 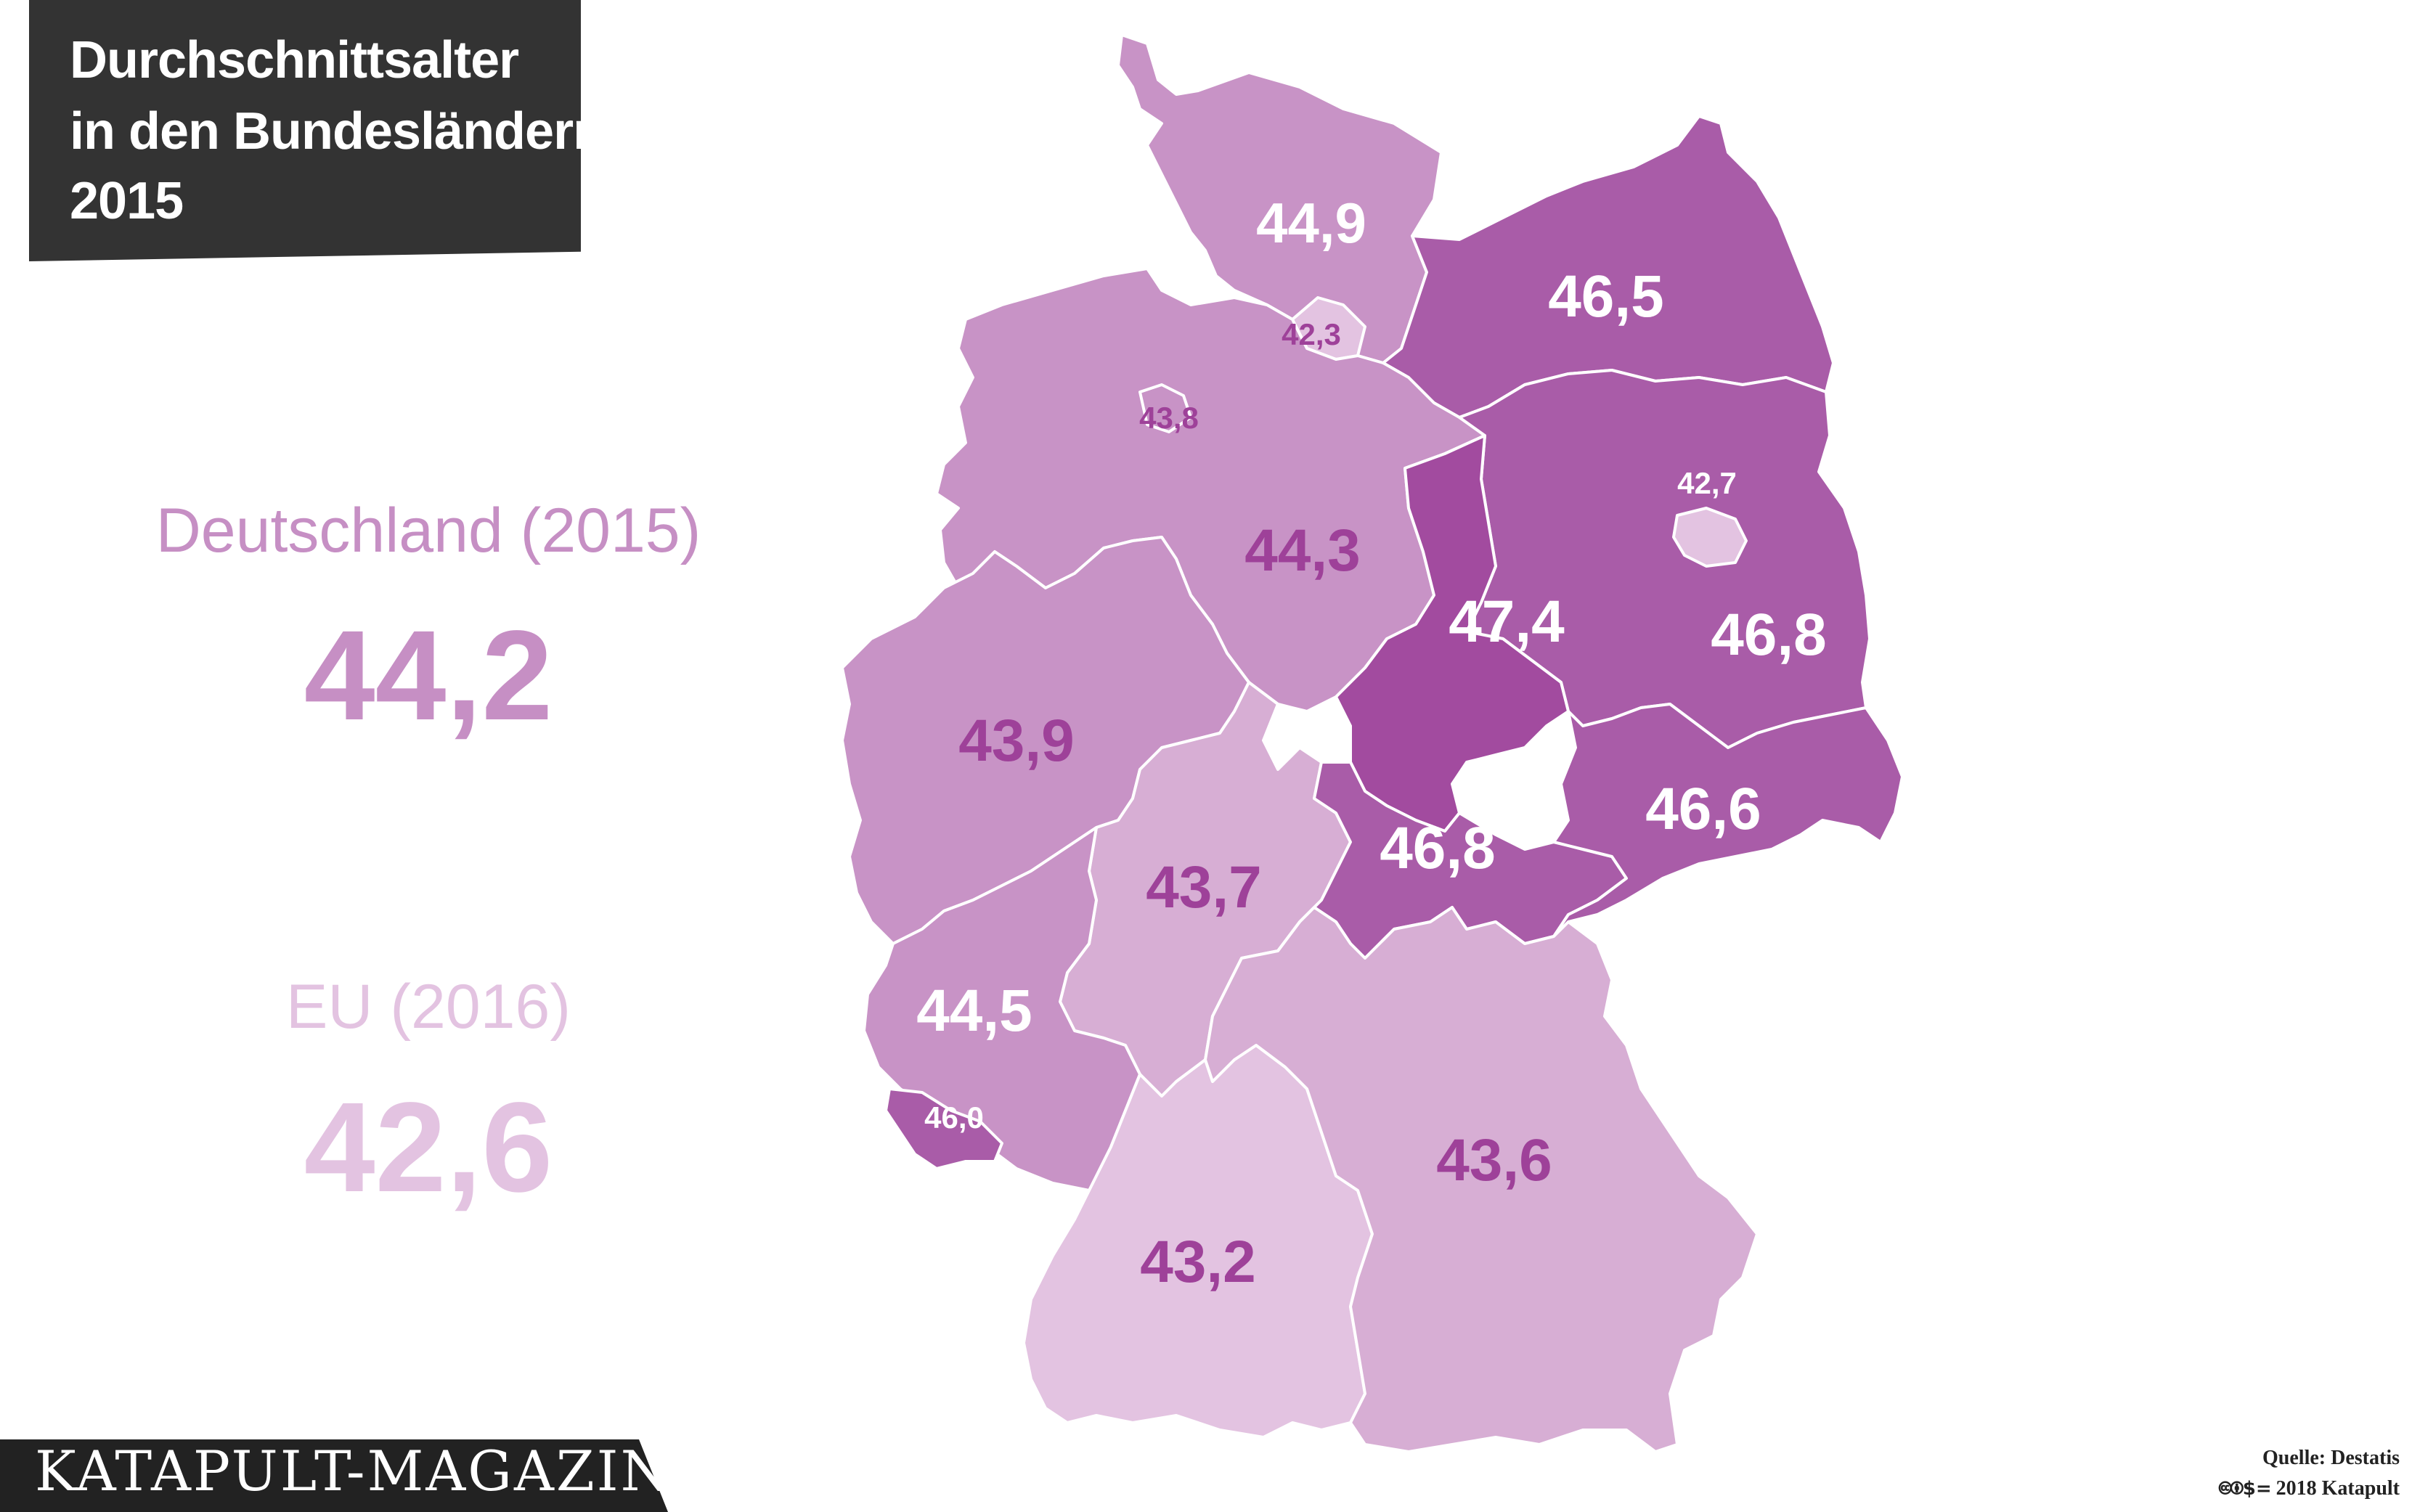 I want to click on label-hessen: 43,7, so click(x=1204, y=887).